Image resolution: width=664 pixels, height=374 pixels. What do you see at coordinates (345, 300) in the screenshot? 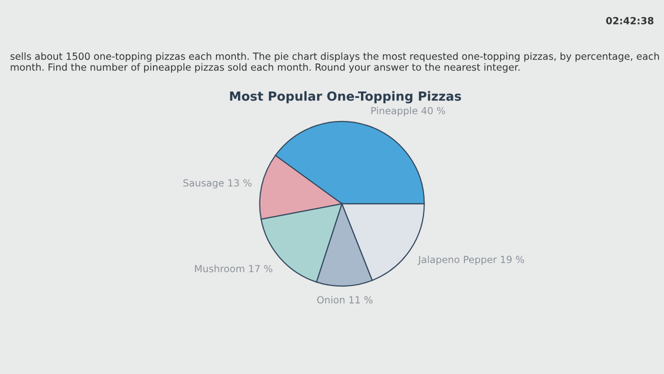
I see `slice-label: Onion 11 %` at bounding box center [345, 300].